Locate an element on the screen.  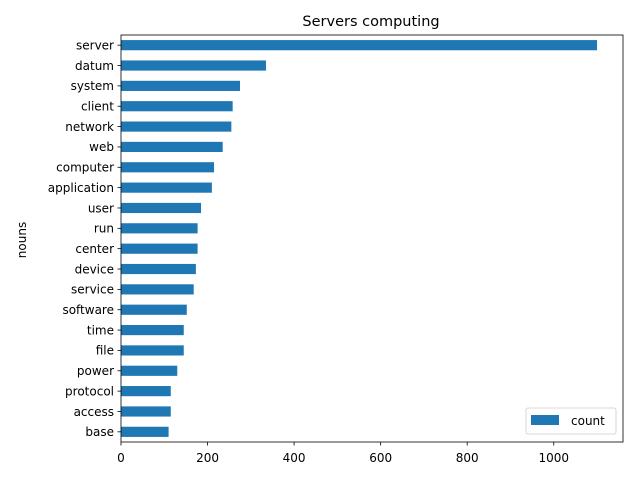
bar-computer is located at coordinates (168, 167).